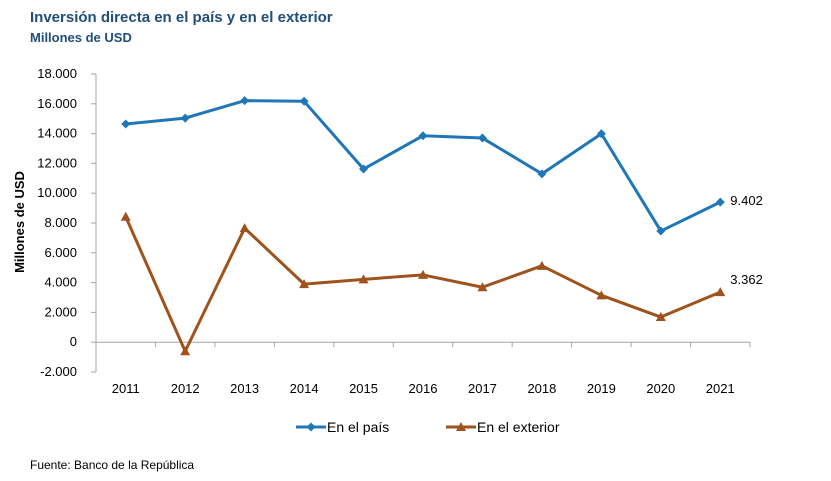 The width and height of the screenshot is (831, 481). What do you see at coordinates (358, 427) in the screenshot?
I see `legend-label: En el país` at bounding box center [358, 427].